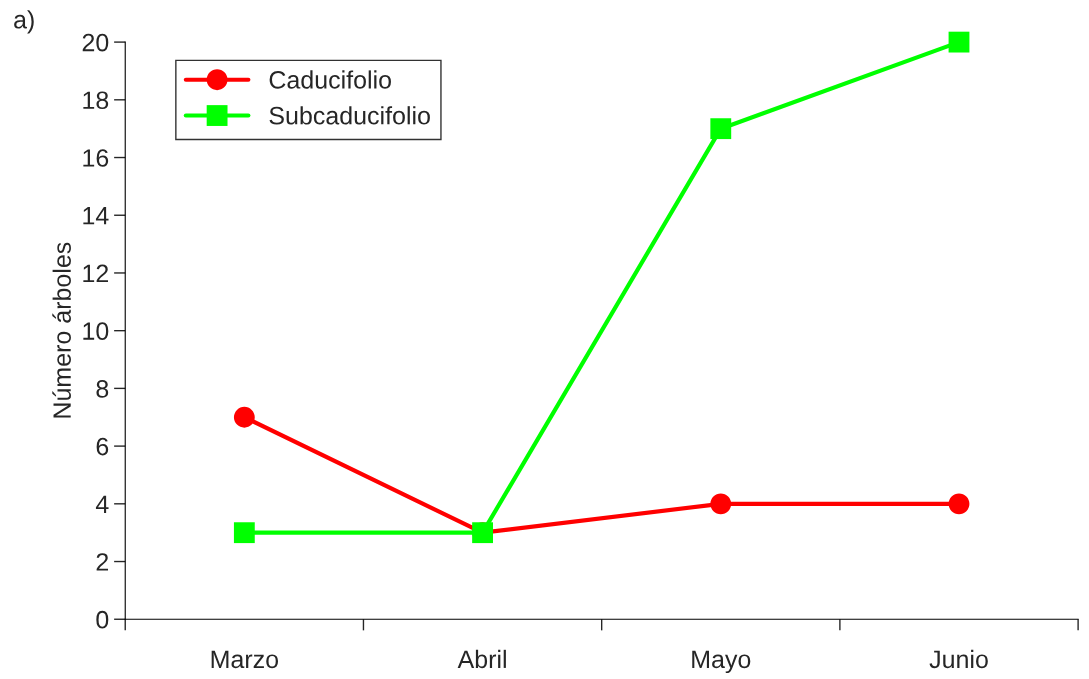 The image size is (1089, 679). I want to click on legend-label: Subcaducifolio, so click(349, 115).